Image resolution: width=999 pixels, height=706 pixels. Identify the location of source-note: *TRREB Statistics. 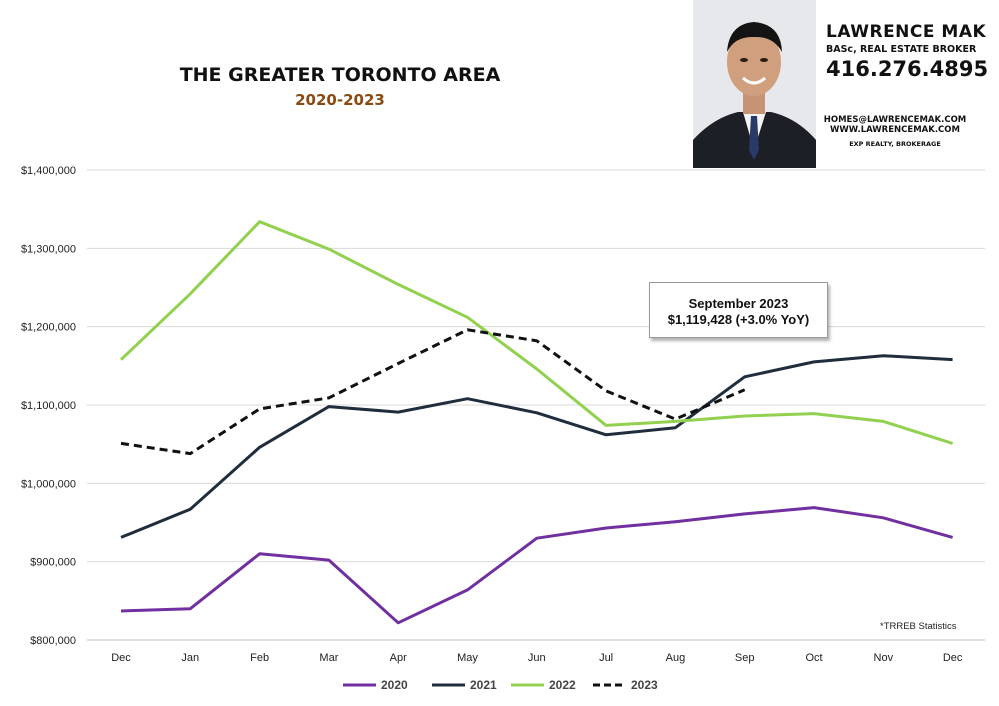
(918, 626).